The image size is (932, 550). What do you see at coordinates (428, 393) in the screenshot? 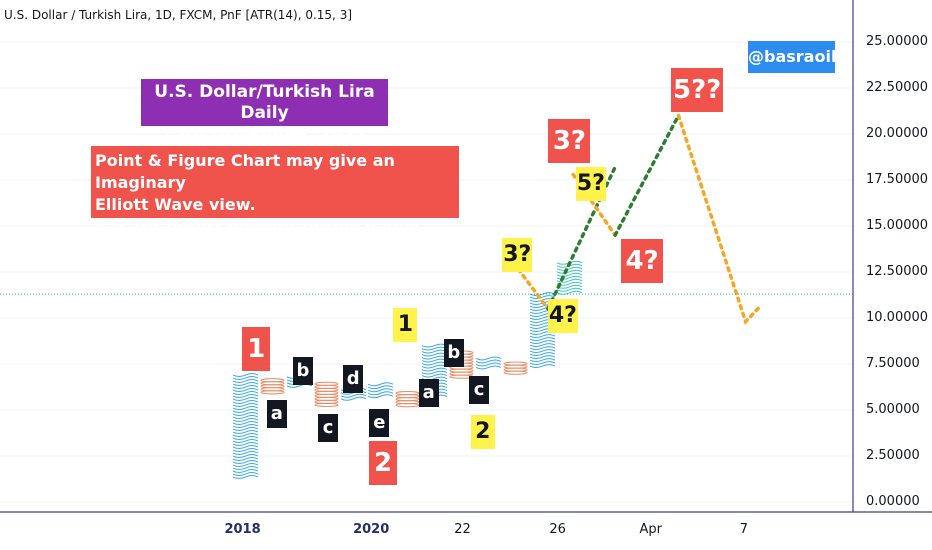
I see `wave-label: a` at bounding box center [428, 393].